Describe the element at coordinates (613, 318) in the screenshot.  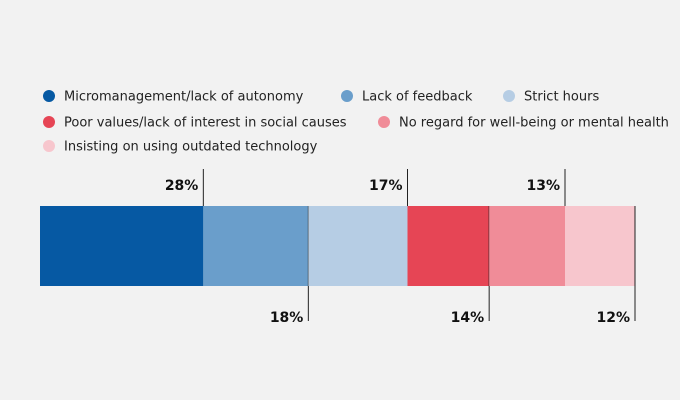
I see `data-label: 12%` at that location.